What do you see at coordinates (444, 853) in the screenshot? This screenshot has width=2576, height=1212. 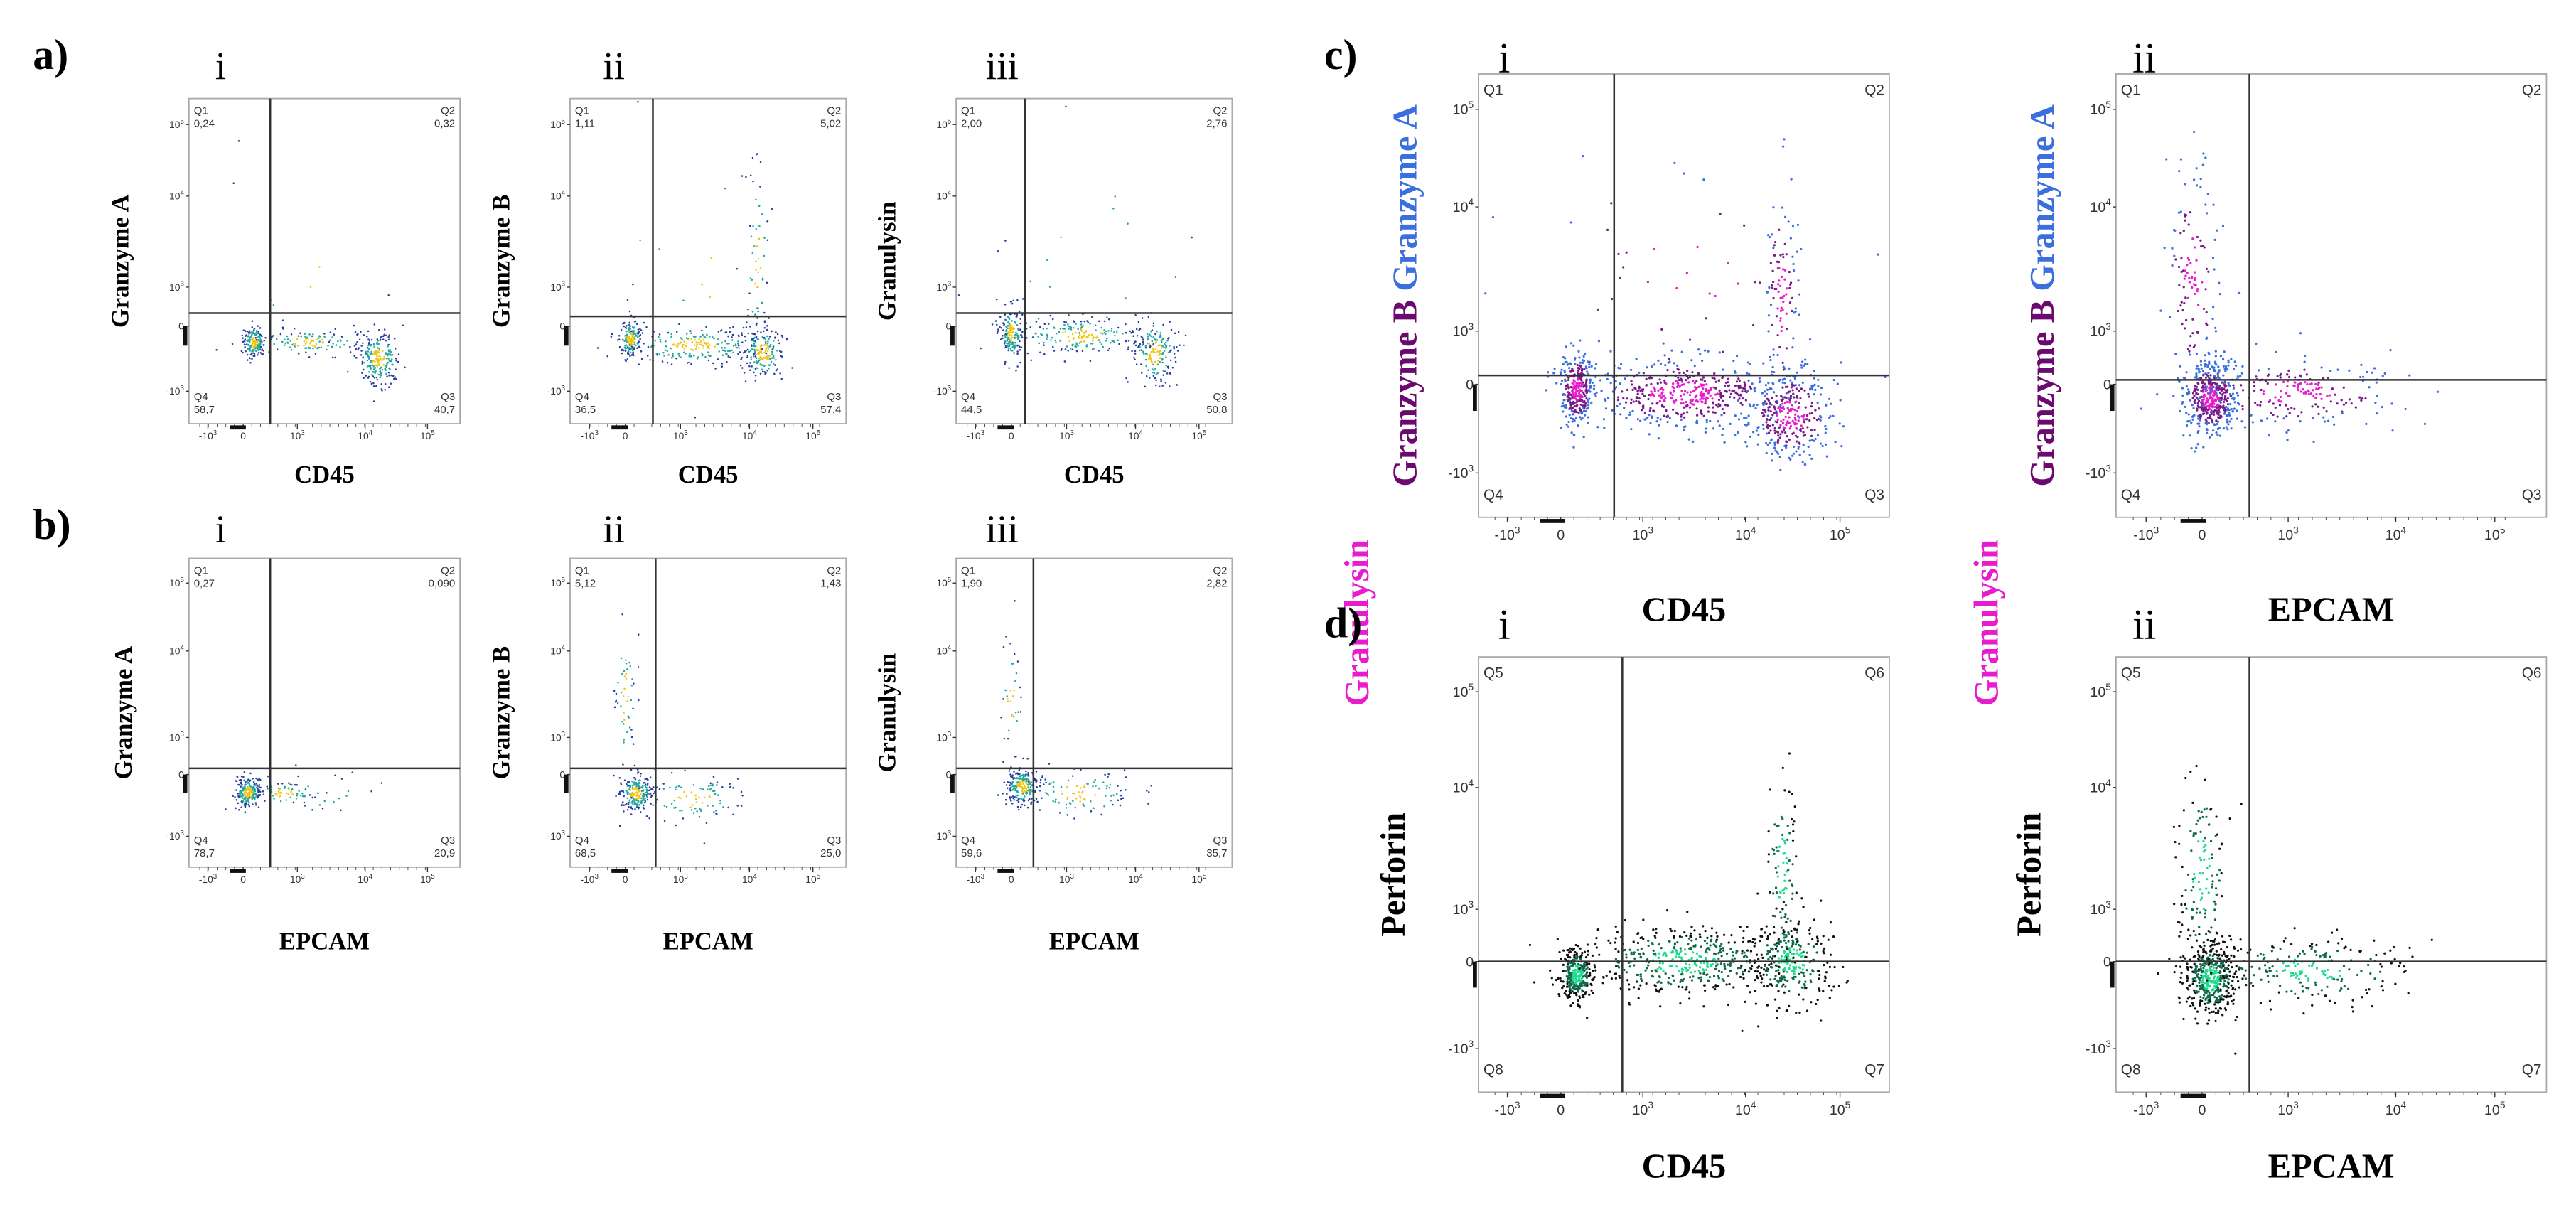 I see `quadrant-percent: 20,9` at bounding box center [444, 853].